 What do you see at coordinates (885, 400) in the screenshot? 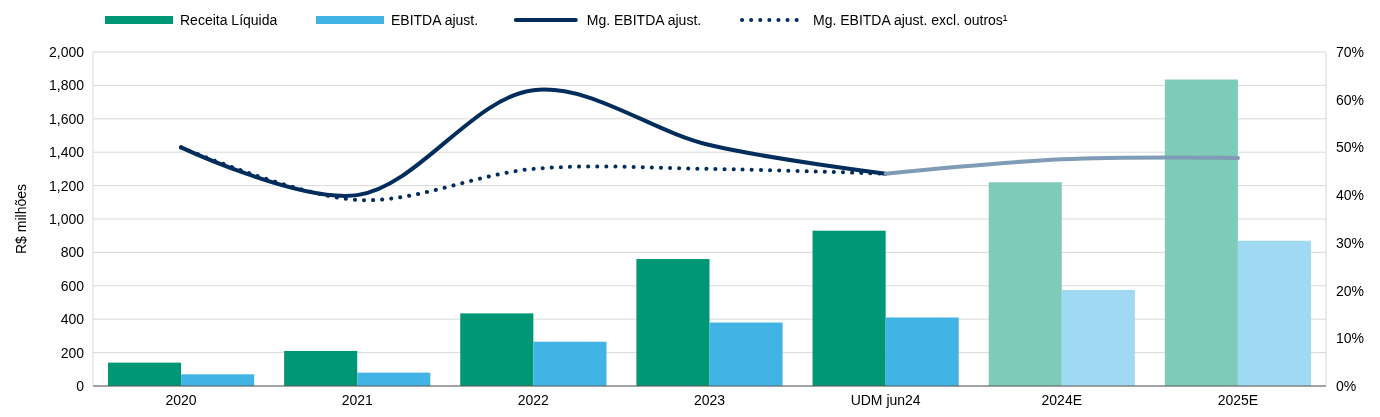
I see `x-tick-label: UDM jun24` at bounding box center [885, 400].